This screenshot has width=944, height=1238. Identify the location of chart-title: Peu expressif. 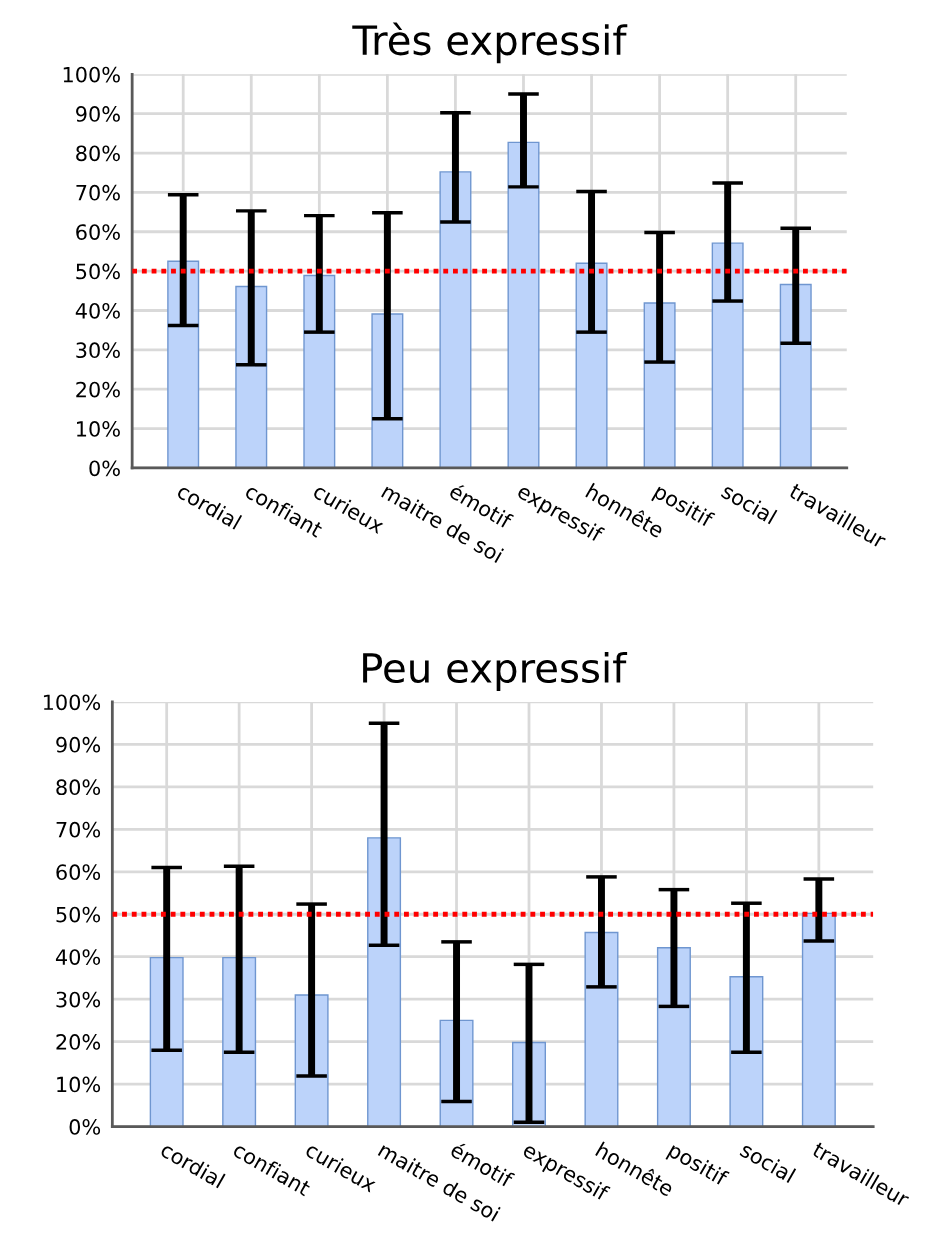
(495, 671).